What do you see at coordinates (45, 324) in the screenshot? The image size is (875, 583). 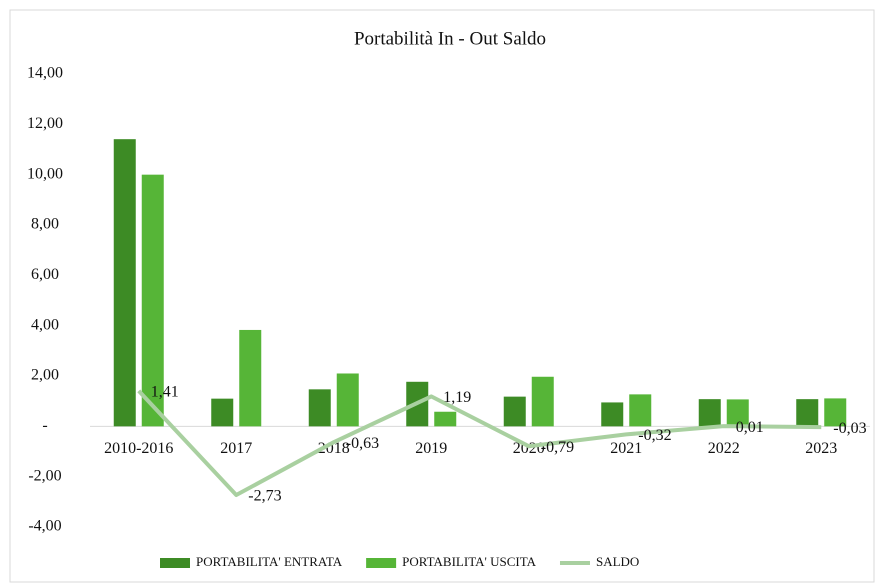 I see `y-tick-label: 4,00` at bounding box center [45, 324].